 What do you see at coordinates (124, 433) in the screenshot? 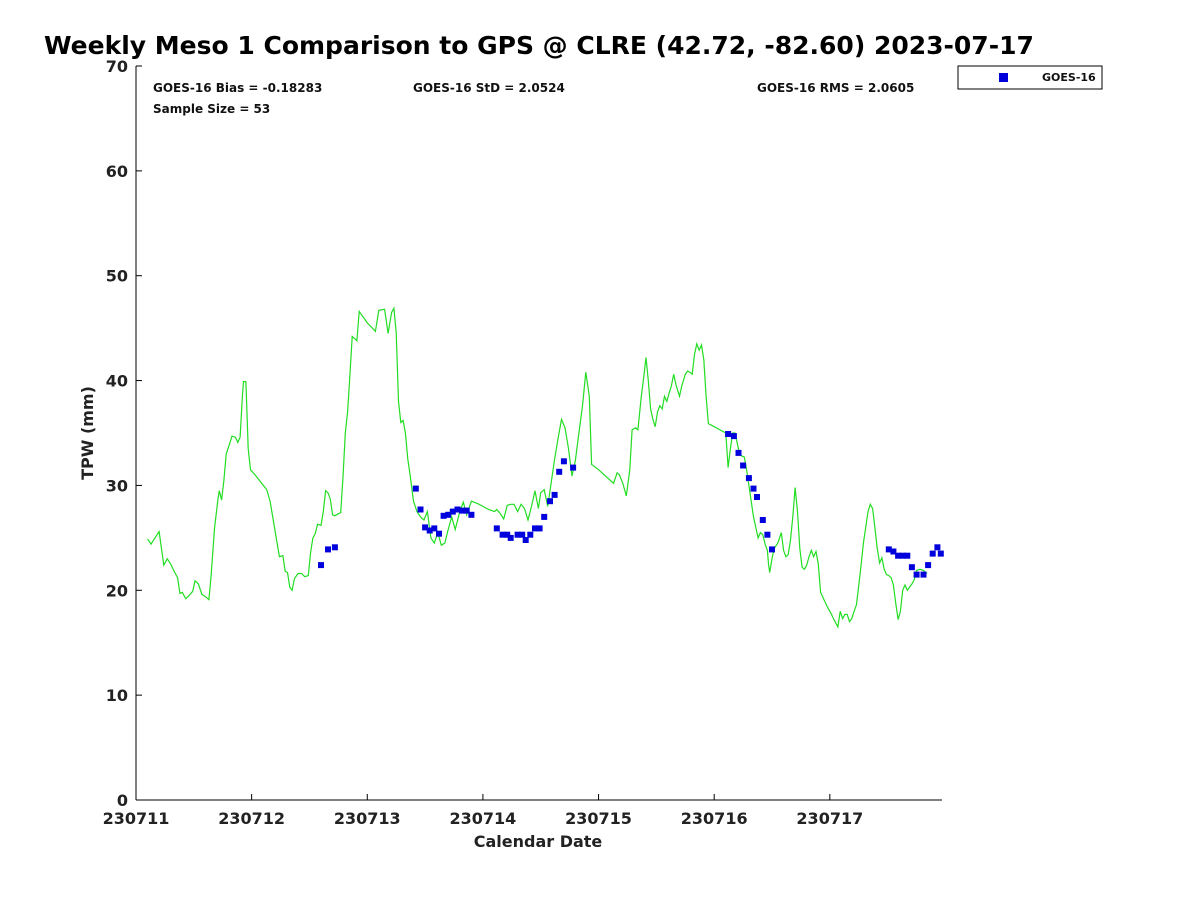
I see `y-ticks: 0 10 20 30 40 50 60 70` at bounding box center [124, 433].